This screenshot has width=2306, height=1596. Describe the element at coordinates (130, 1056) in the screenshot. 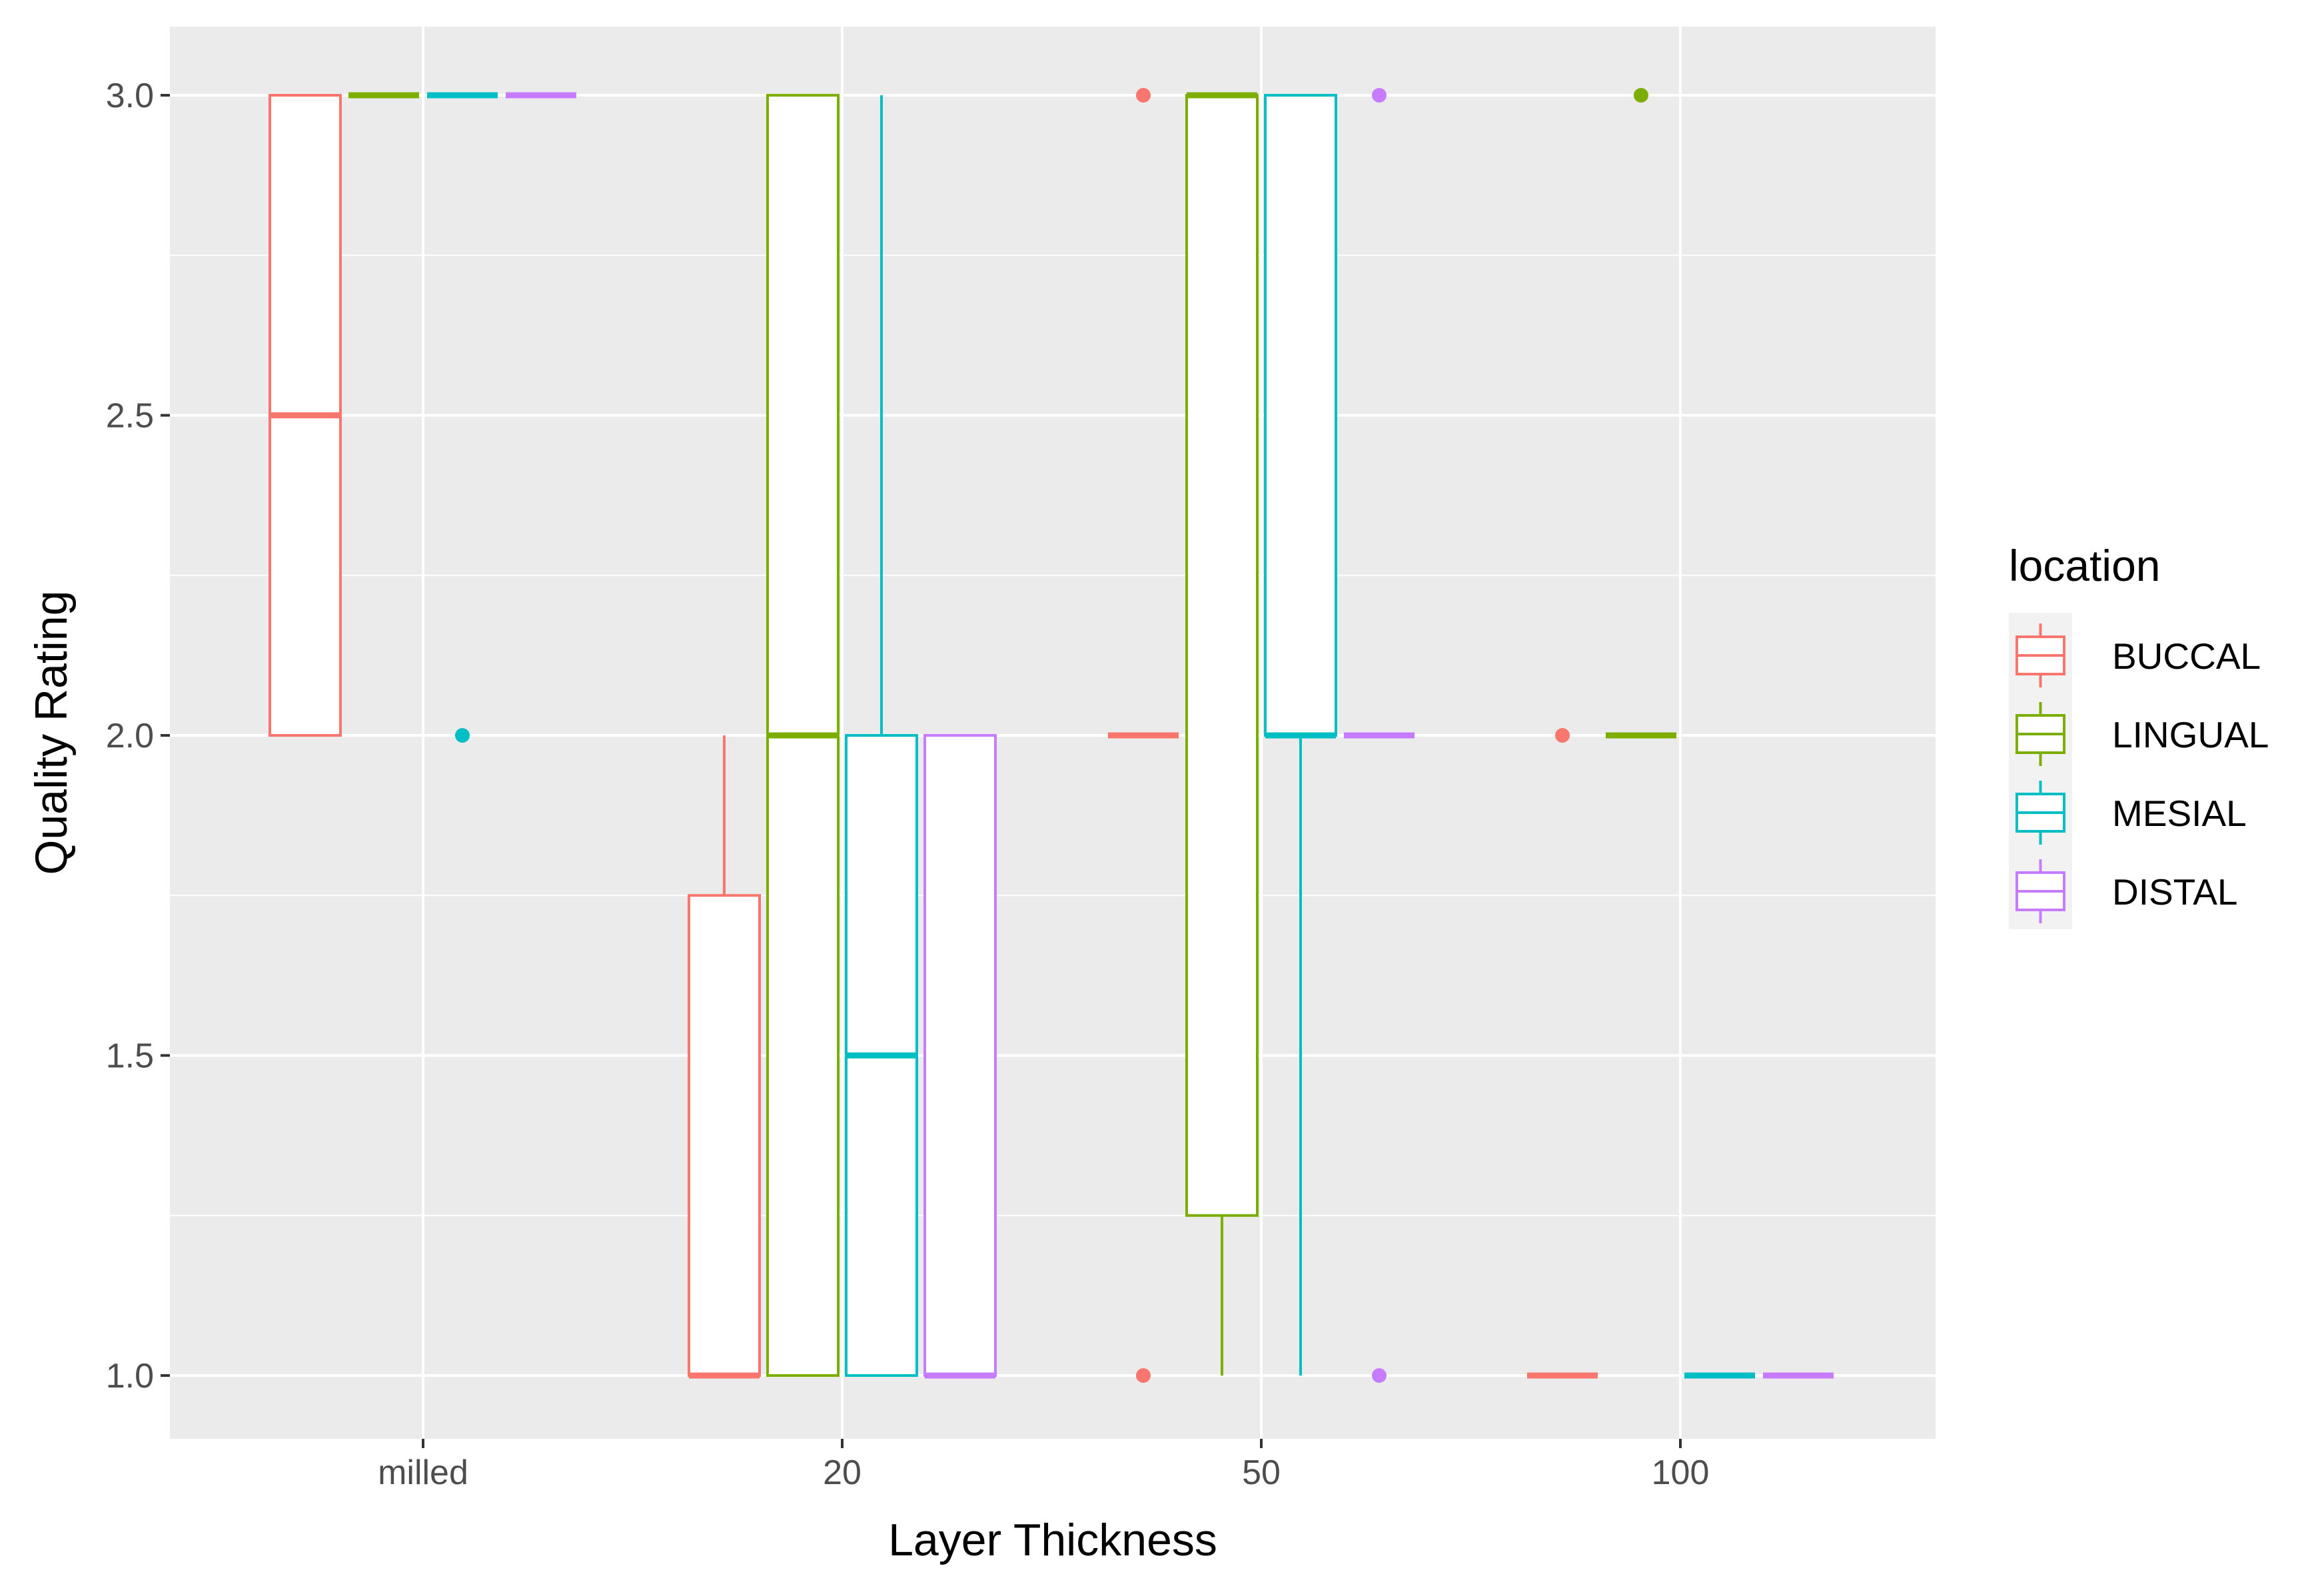

I see `y-tick-label: 1.5` at that location.